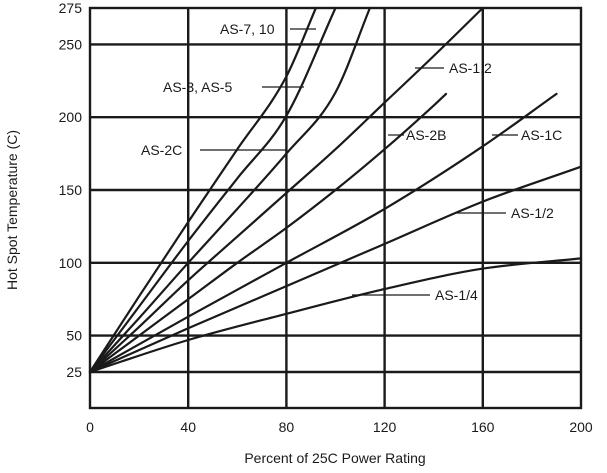  I want to click on annotation-label: AS-2B, so click(426, 135).